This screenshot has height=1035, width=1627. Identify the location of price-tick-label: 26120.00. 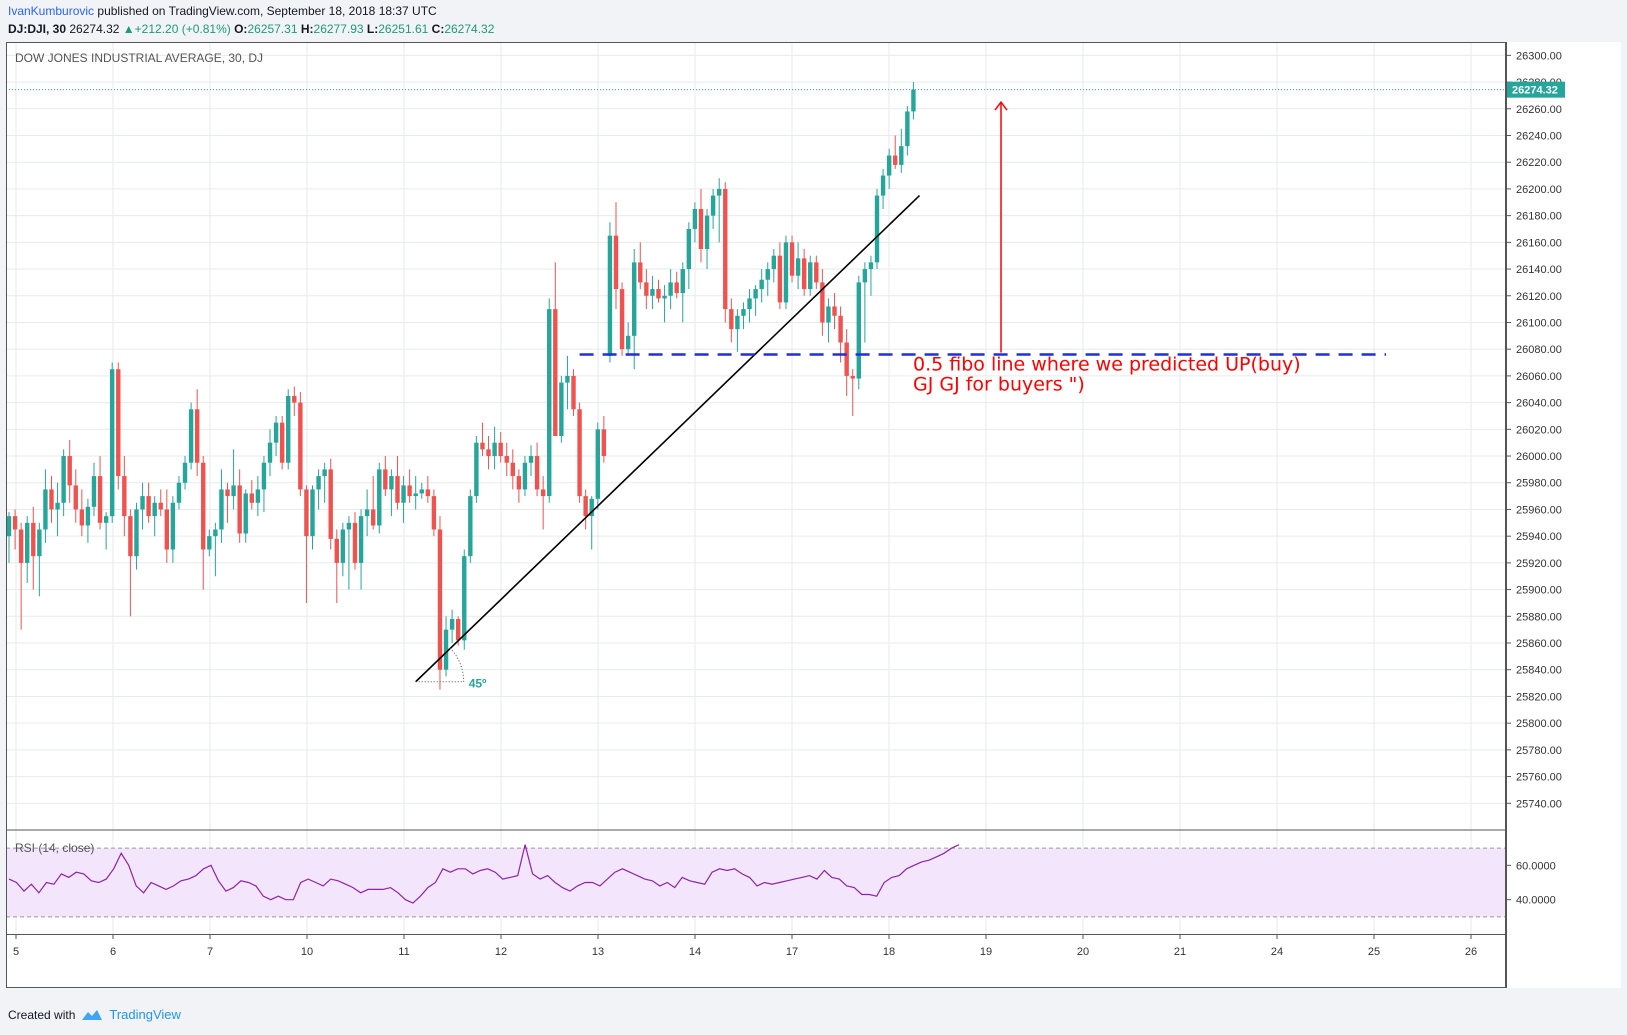
(1539, 297).